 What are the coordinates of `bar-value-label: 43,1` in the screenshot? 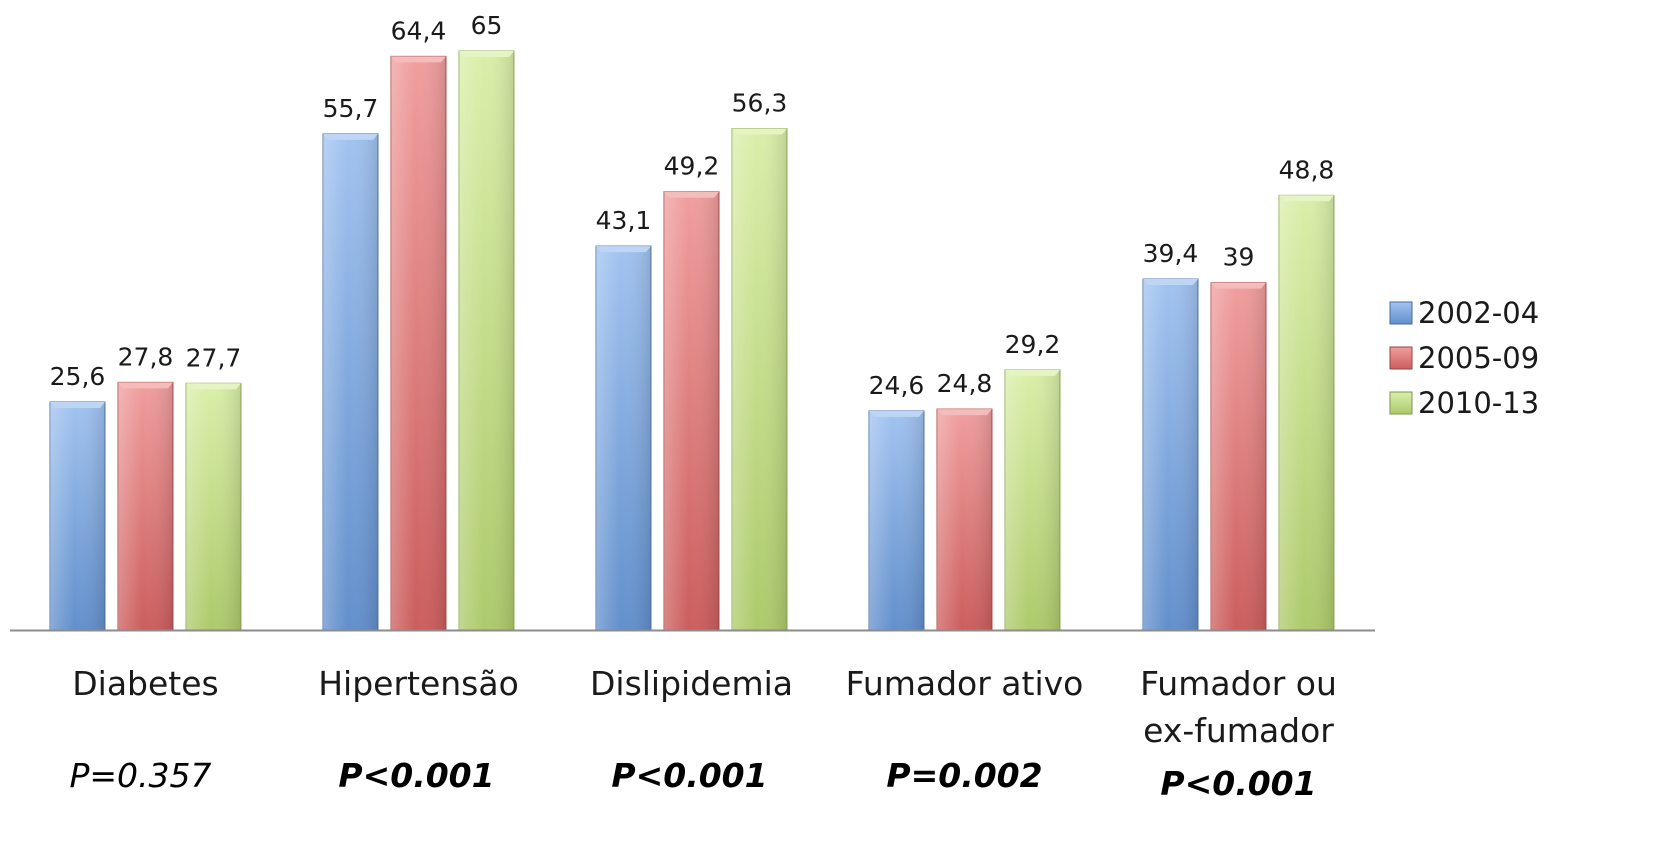 It's located at (624, 220).